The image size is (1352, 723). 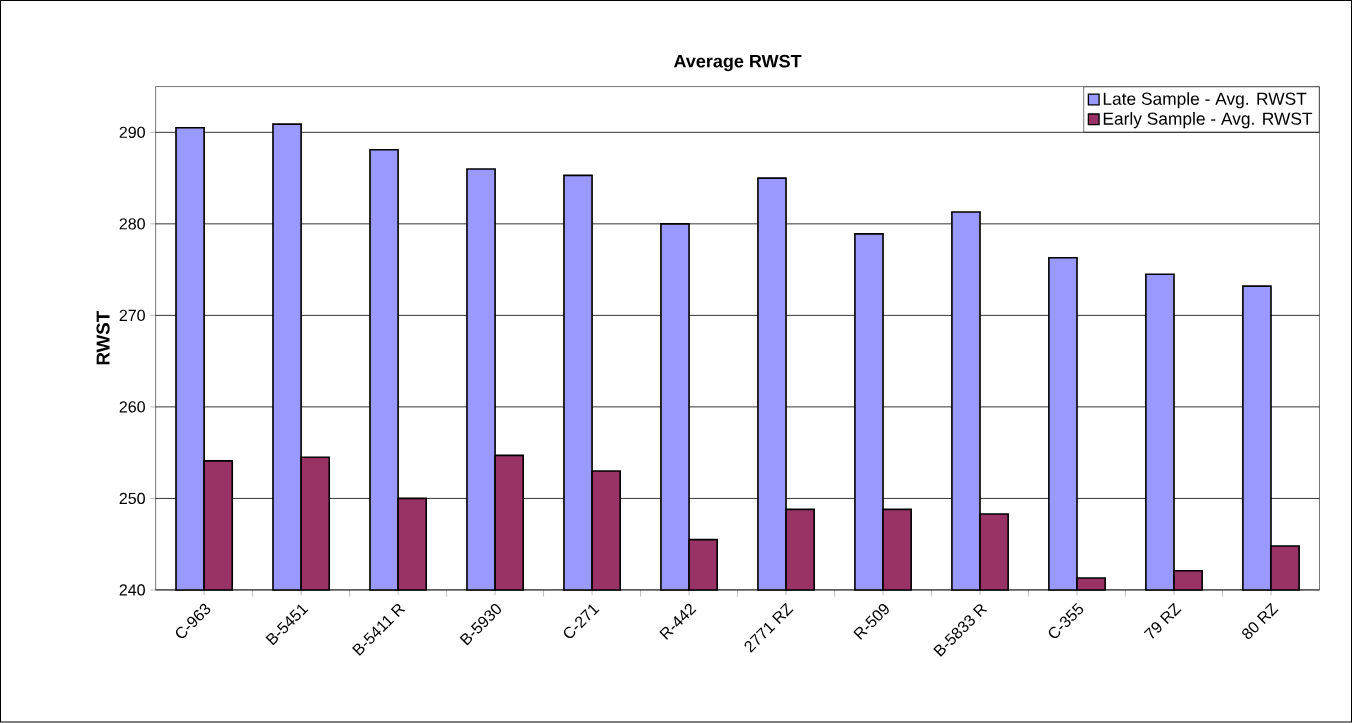 I want to click on legend-label: Early Sample - Avg. RWST, so click(x=1208, y=120).